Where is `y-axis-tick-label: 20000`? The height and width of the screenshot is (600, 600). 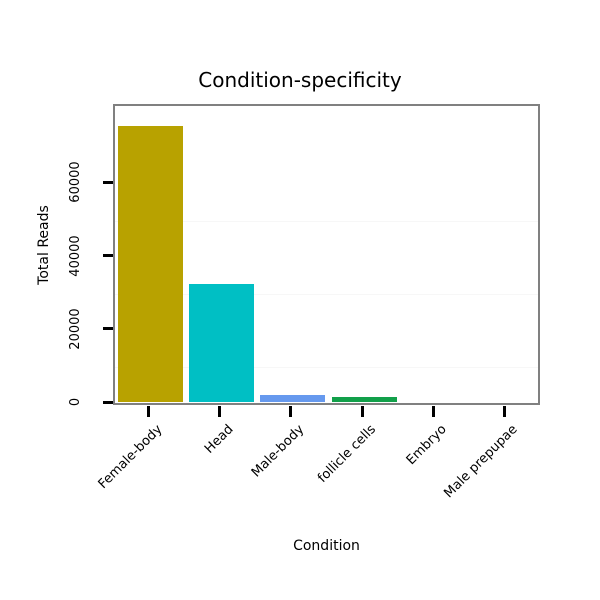
y-axis-tick-label: 20000 is located at coordinates (76, 328).